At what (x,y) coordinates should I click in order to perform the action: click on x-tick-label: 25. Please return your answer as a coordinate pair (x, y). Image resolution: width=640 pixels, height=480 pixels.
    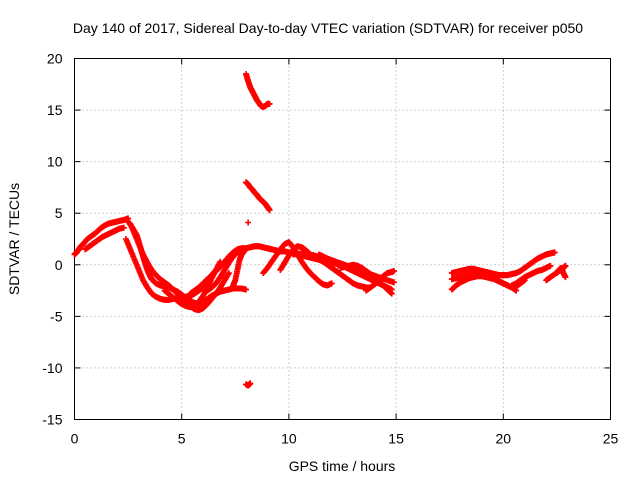
    Looking at the image, I should click on (611, 439).